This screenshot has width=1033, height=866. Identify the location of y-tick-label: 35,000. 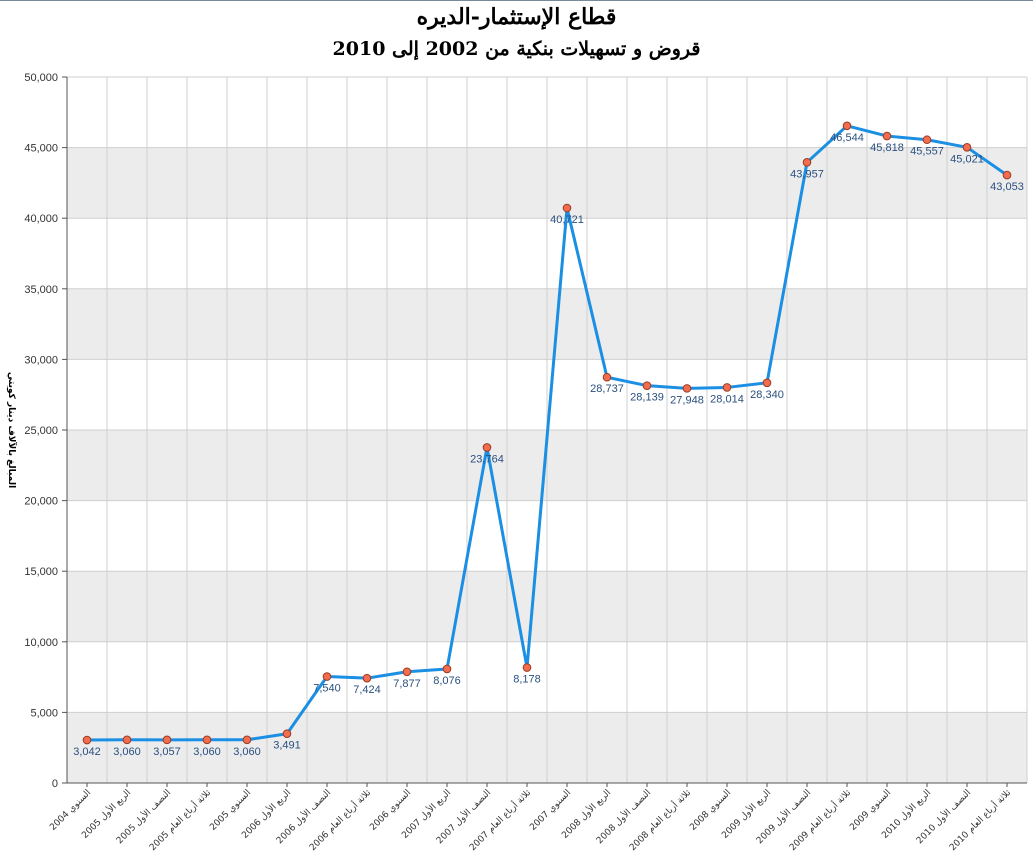
(41, 290).